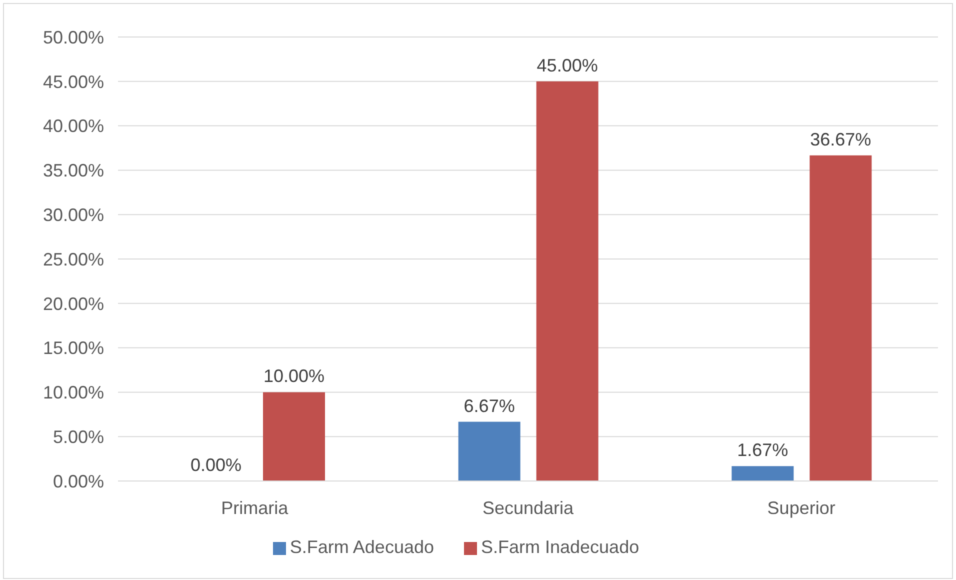 The image size is (956, 580). I want to click on legend-label: S.Farm Adecuado, so click(362, 547).